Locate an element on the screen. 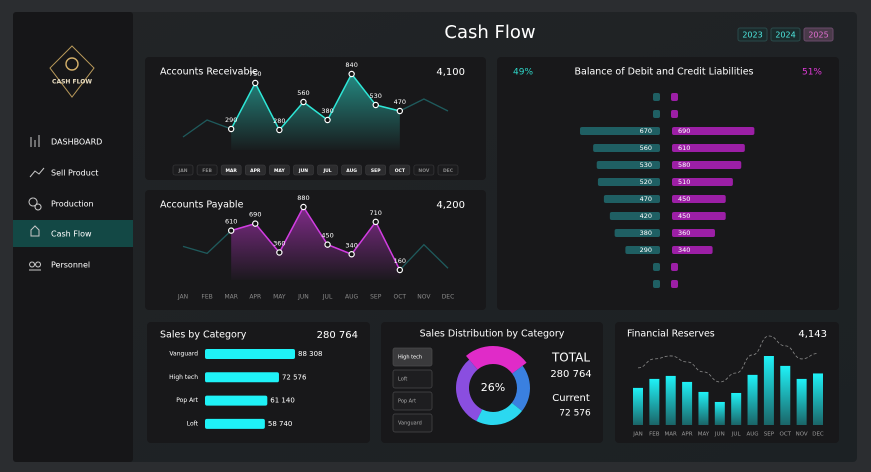 This screenshot has width=871, height=472. x-tick-label: JUN is located at coordinates (303, 297).